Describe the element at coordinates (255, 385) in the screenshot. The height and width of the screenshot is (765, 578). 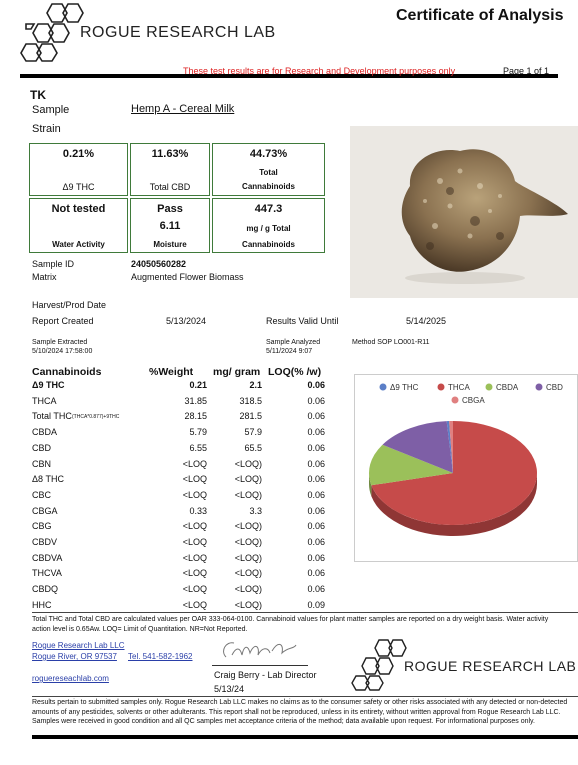
I see `mg-value: 2.1` at that location.